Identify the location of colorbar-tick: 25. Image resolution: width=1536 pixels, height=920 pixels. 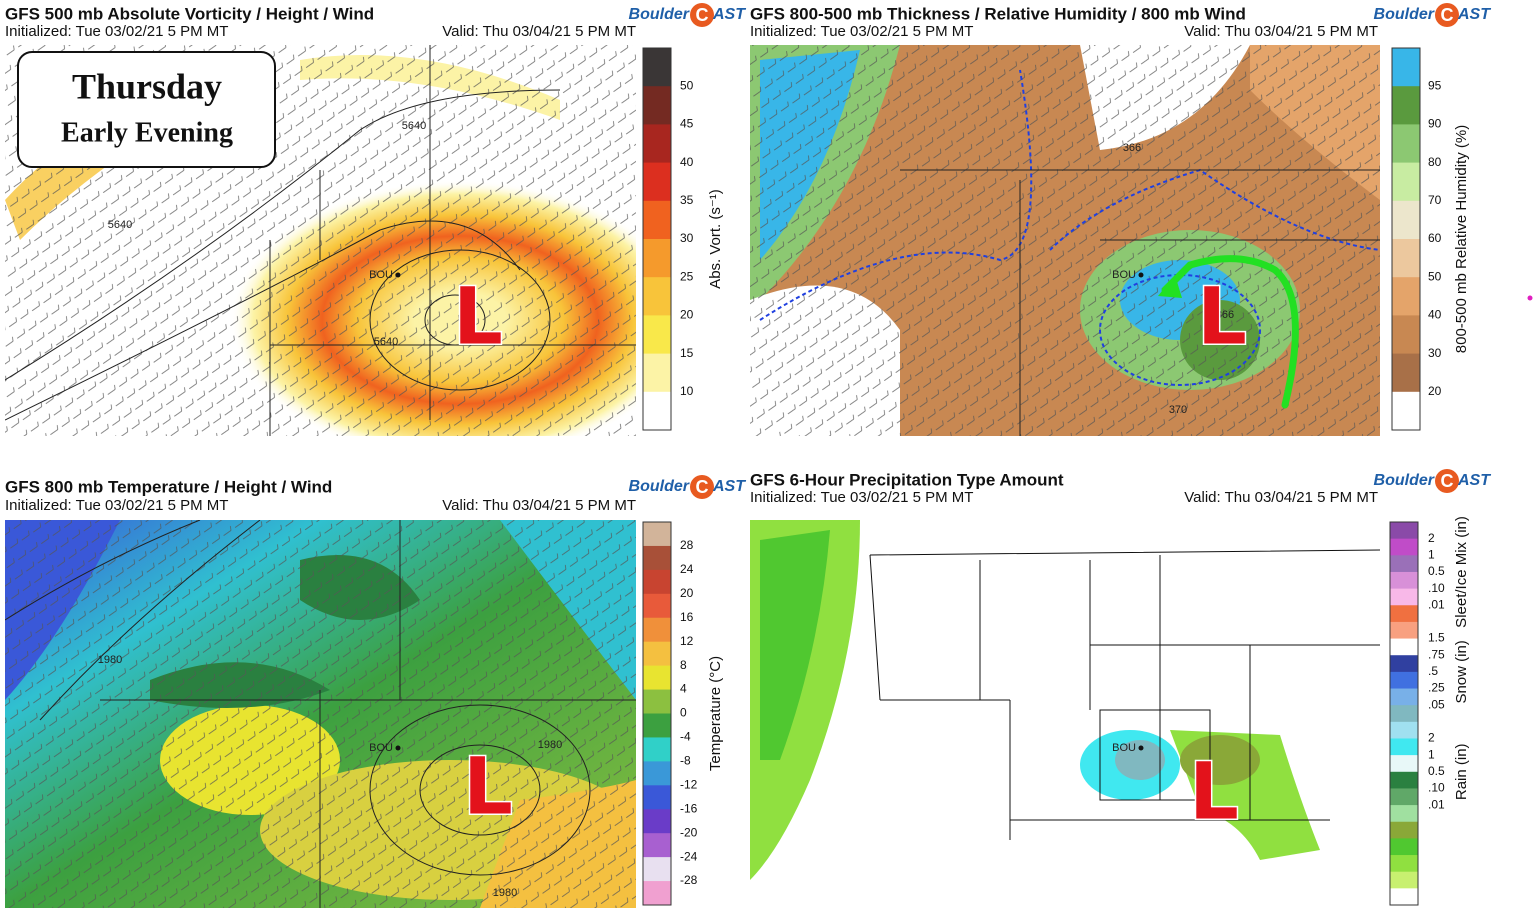
(687, 276).